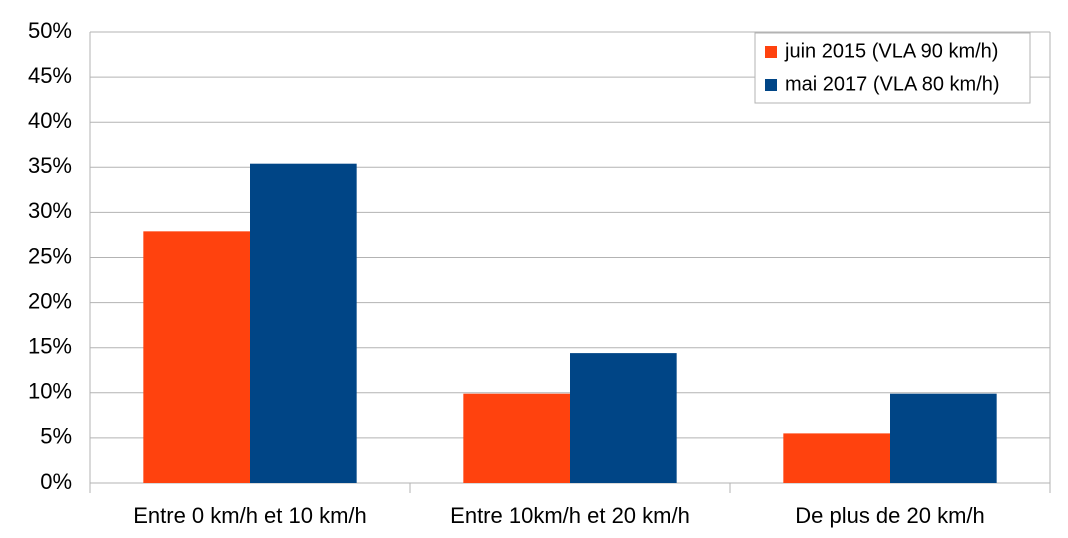  I want to click on y-tick-label: 40%, so click(50, 120).